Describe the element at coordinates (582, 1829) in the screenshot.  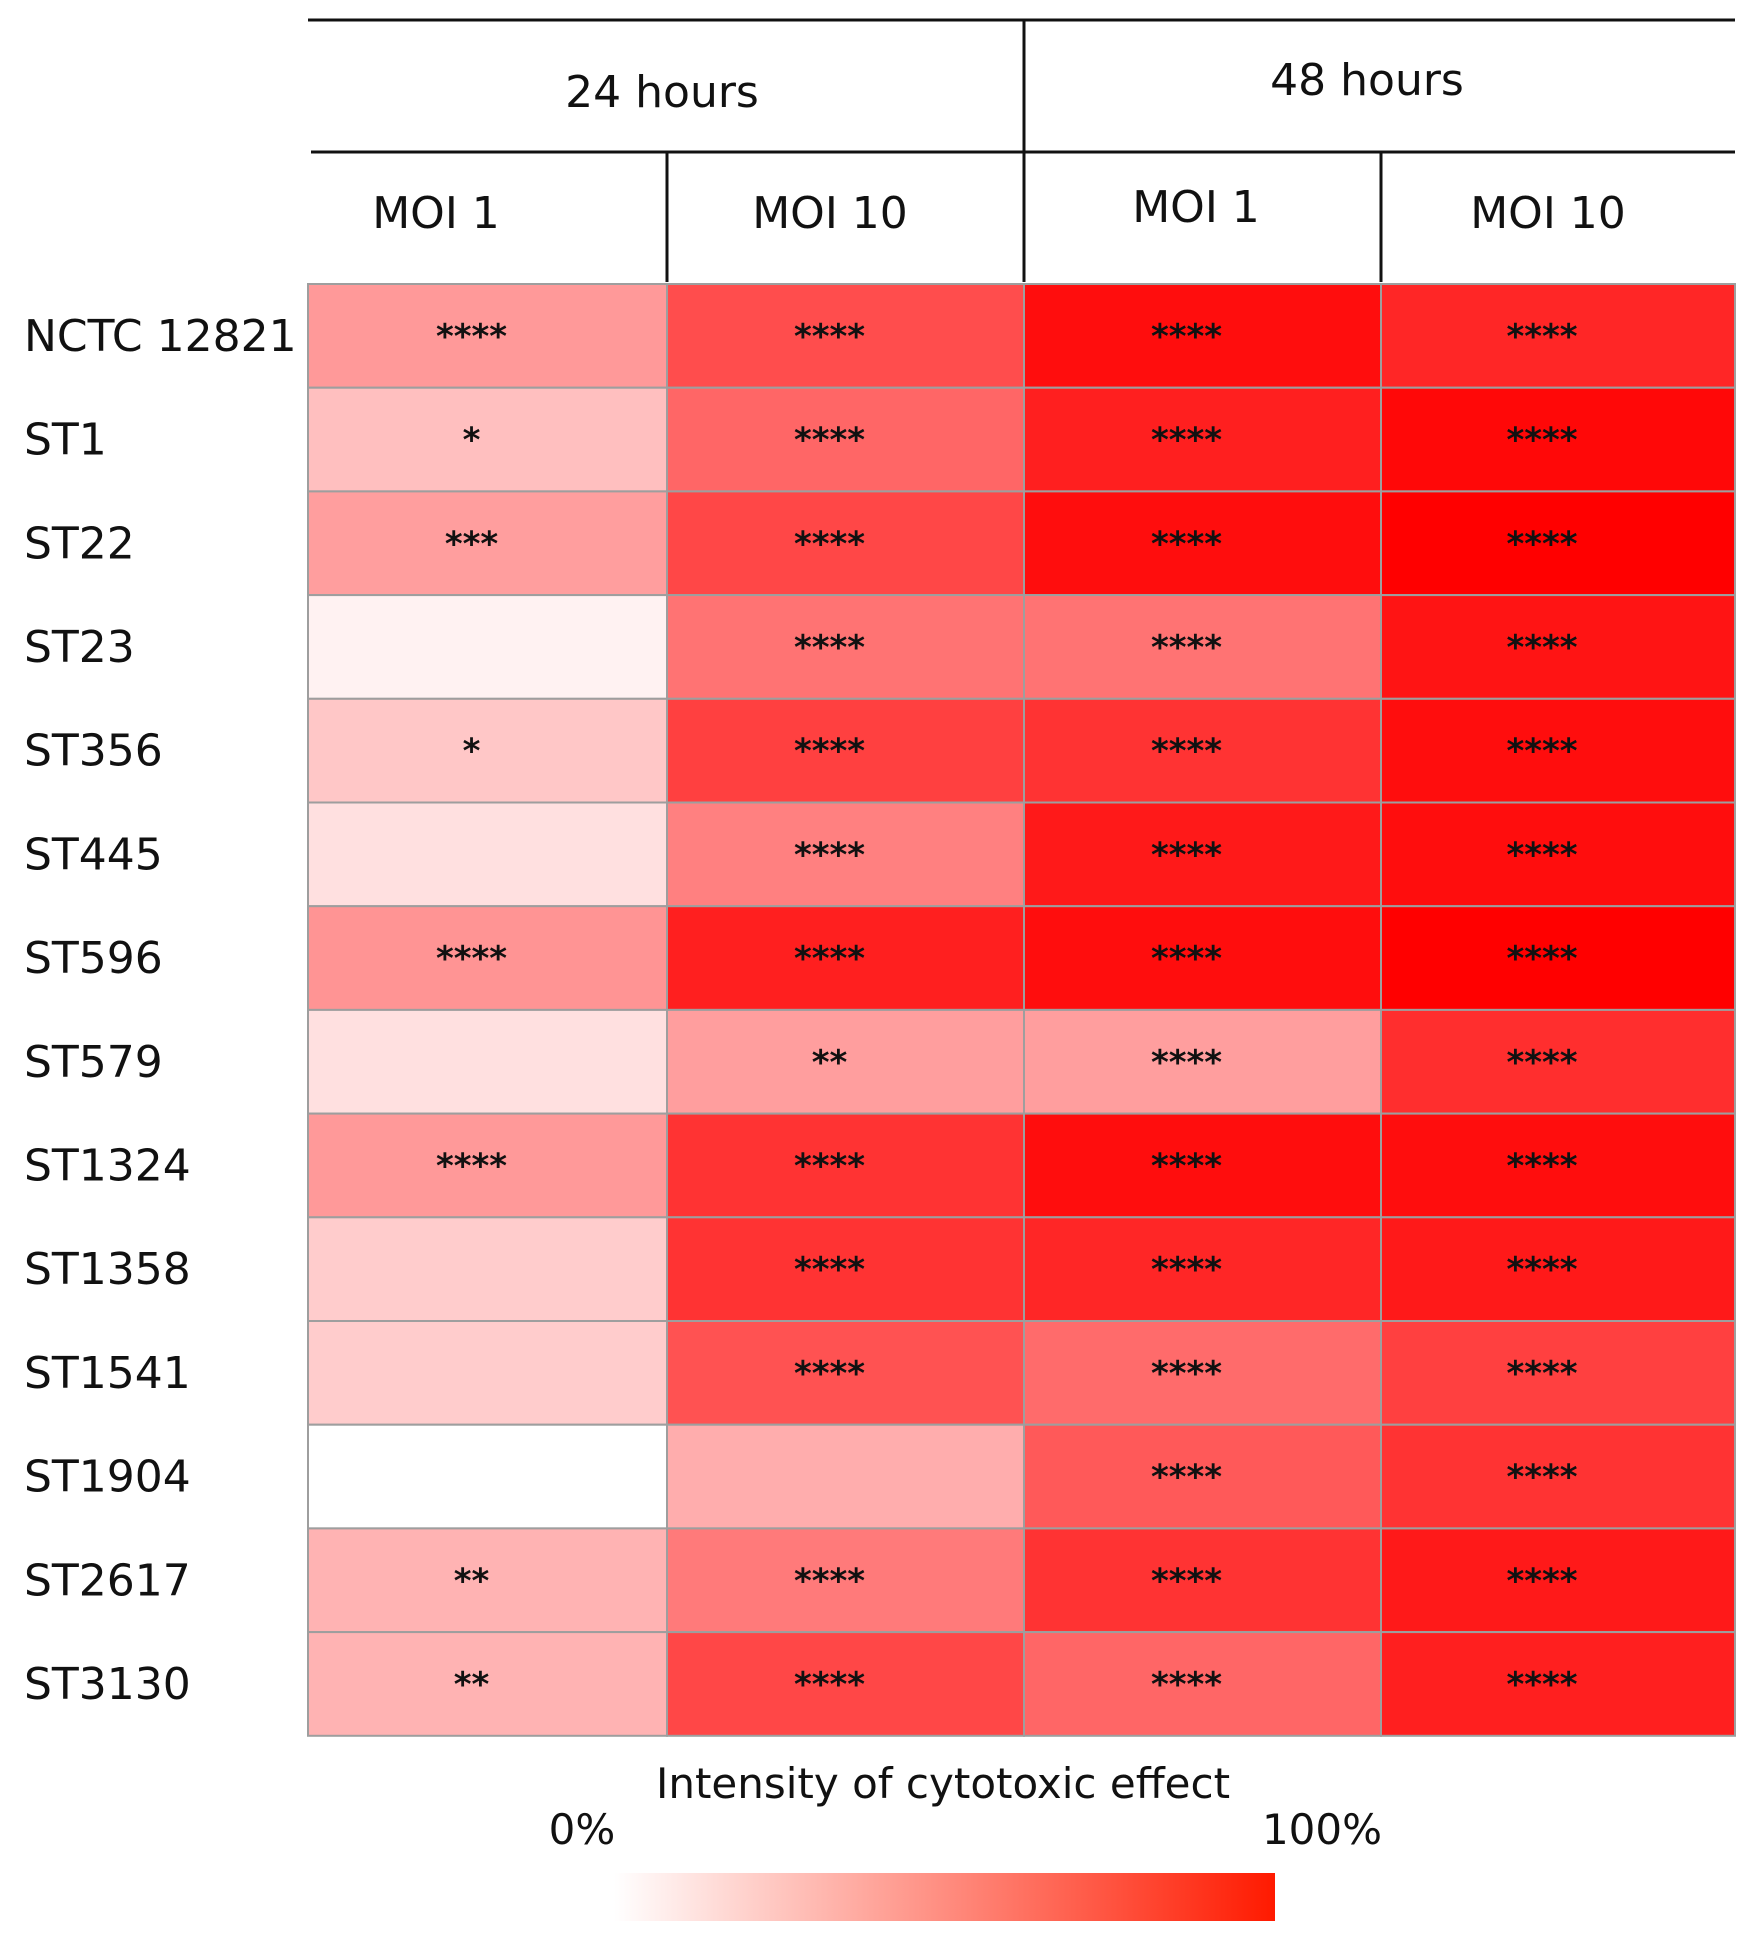
I see `legend-min-label: 0%` at that location.